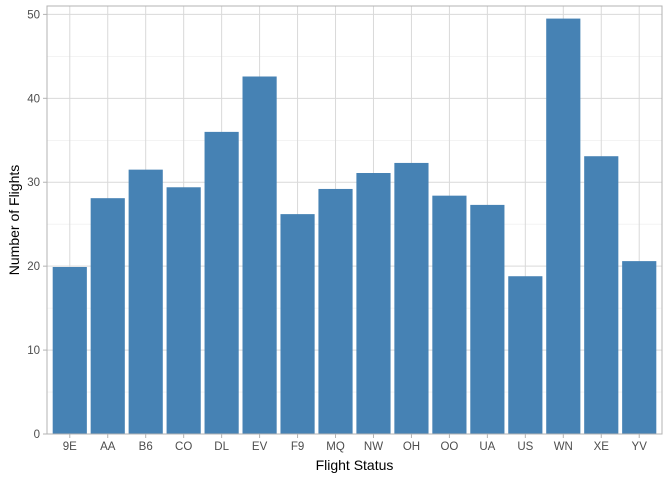 The height and width of the screenshot is (485, 672). I want to click on bar-wn, so click(563, 226).